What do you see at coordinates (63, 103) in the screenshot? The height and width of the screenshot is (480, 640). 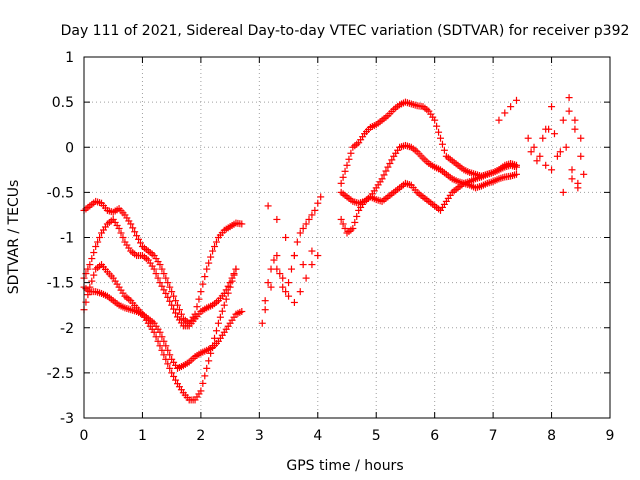 I see `y-tick-label: 0.5` at bounding box center [63, 103].